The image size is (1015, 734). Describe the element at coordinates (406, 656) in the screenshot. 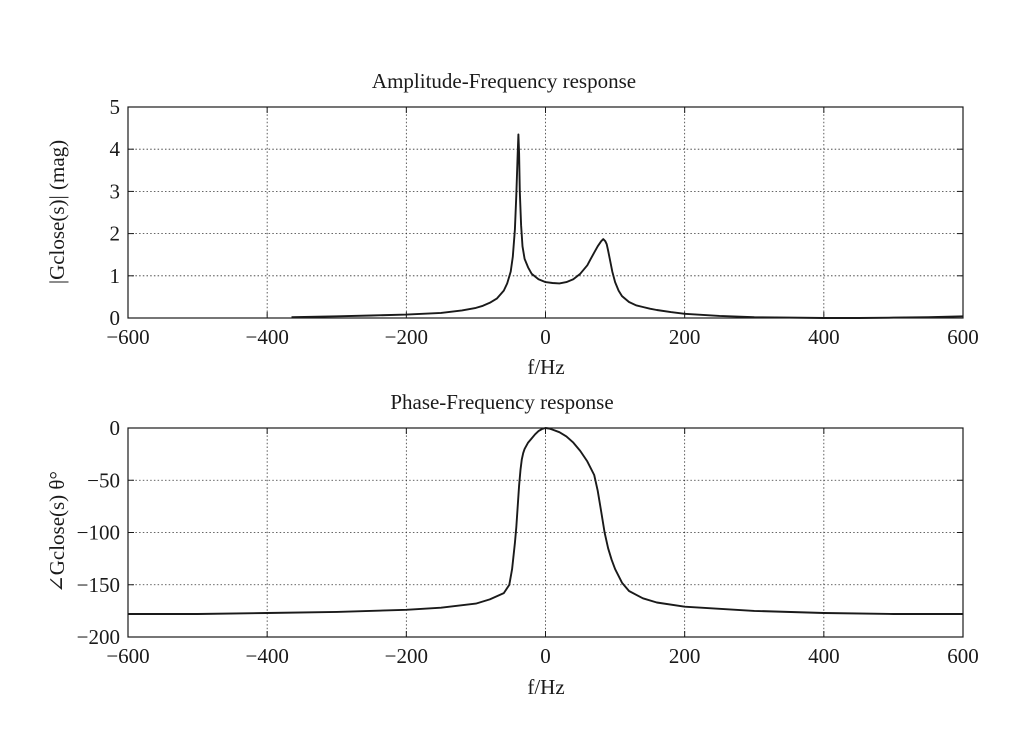

I see `phase-x-tick-label: −200` at that location.